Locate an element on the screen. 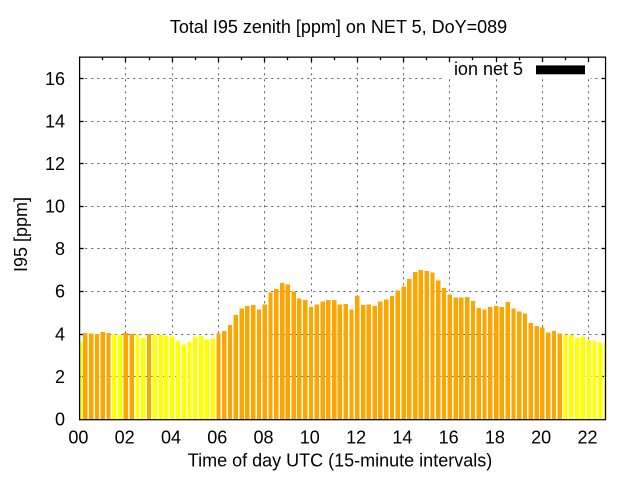 Image resolution: width=640 pixels, height=485 pixels. svg-text: 22 is located at coordinates (587, 438).